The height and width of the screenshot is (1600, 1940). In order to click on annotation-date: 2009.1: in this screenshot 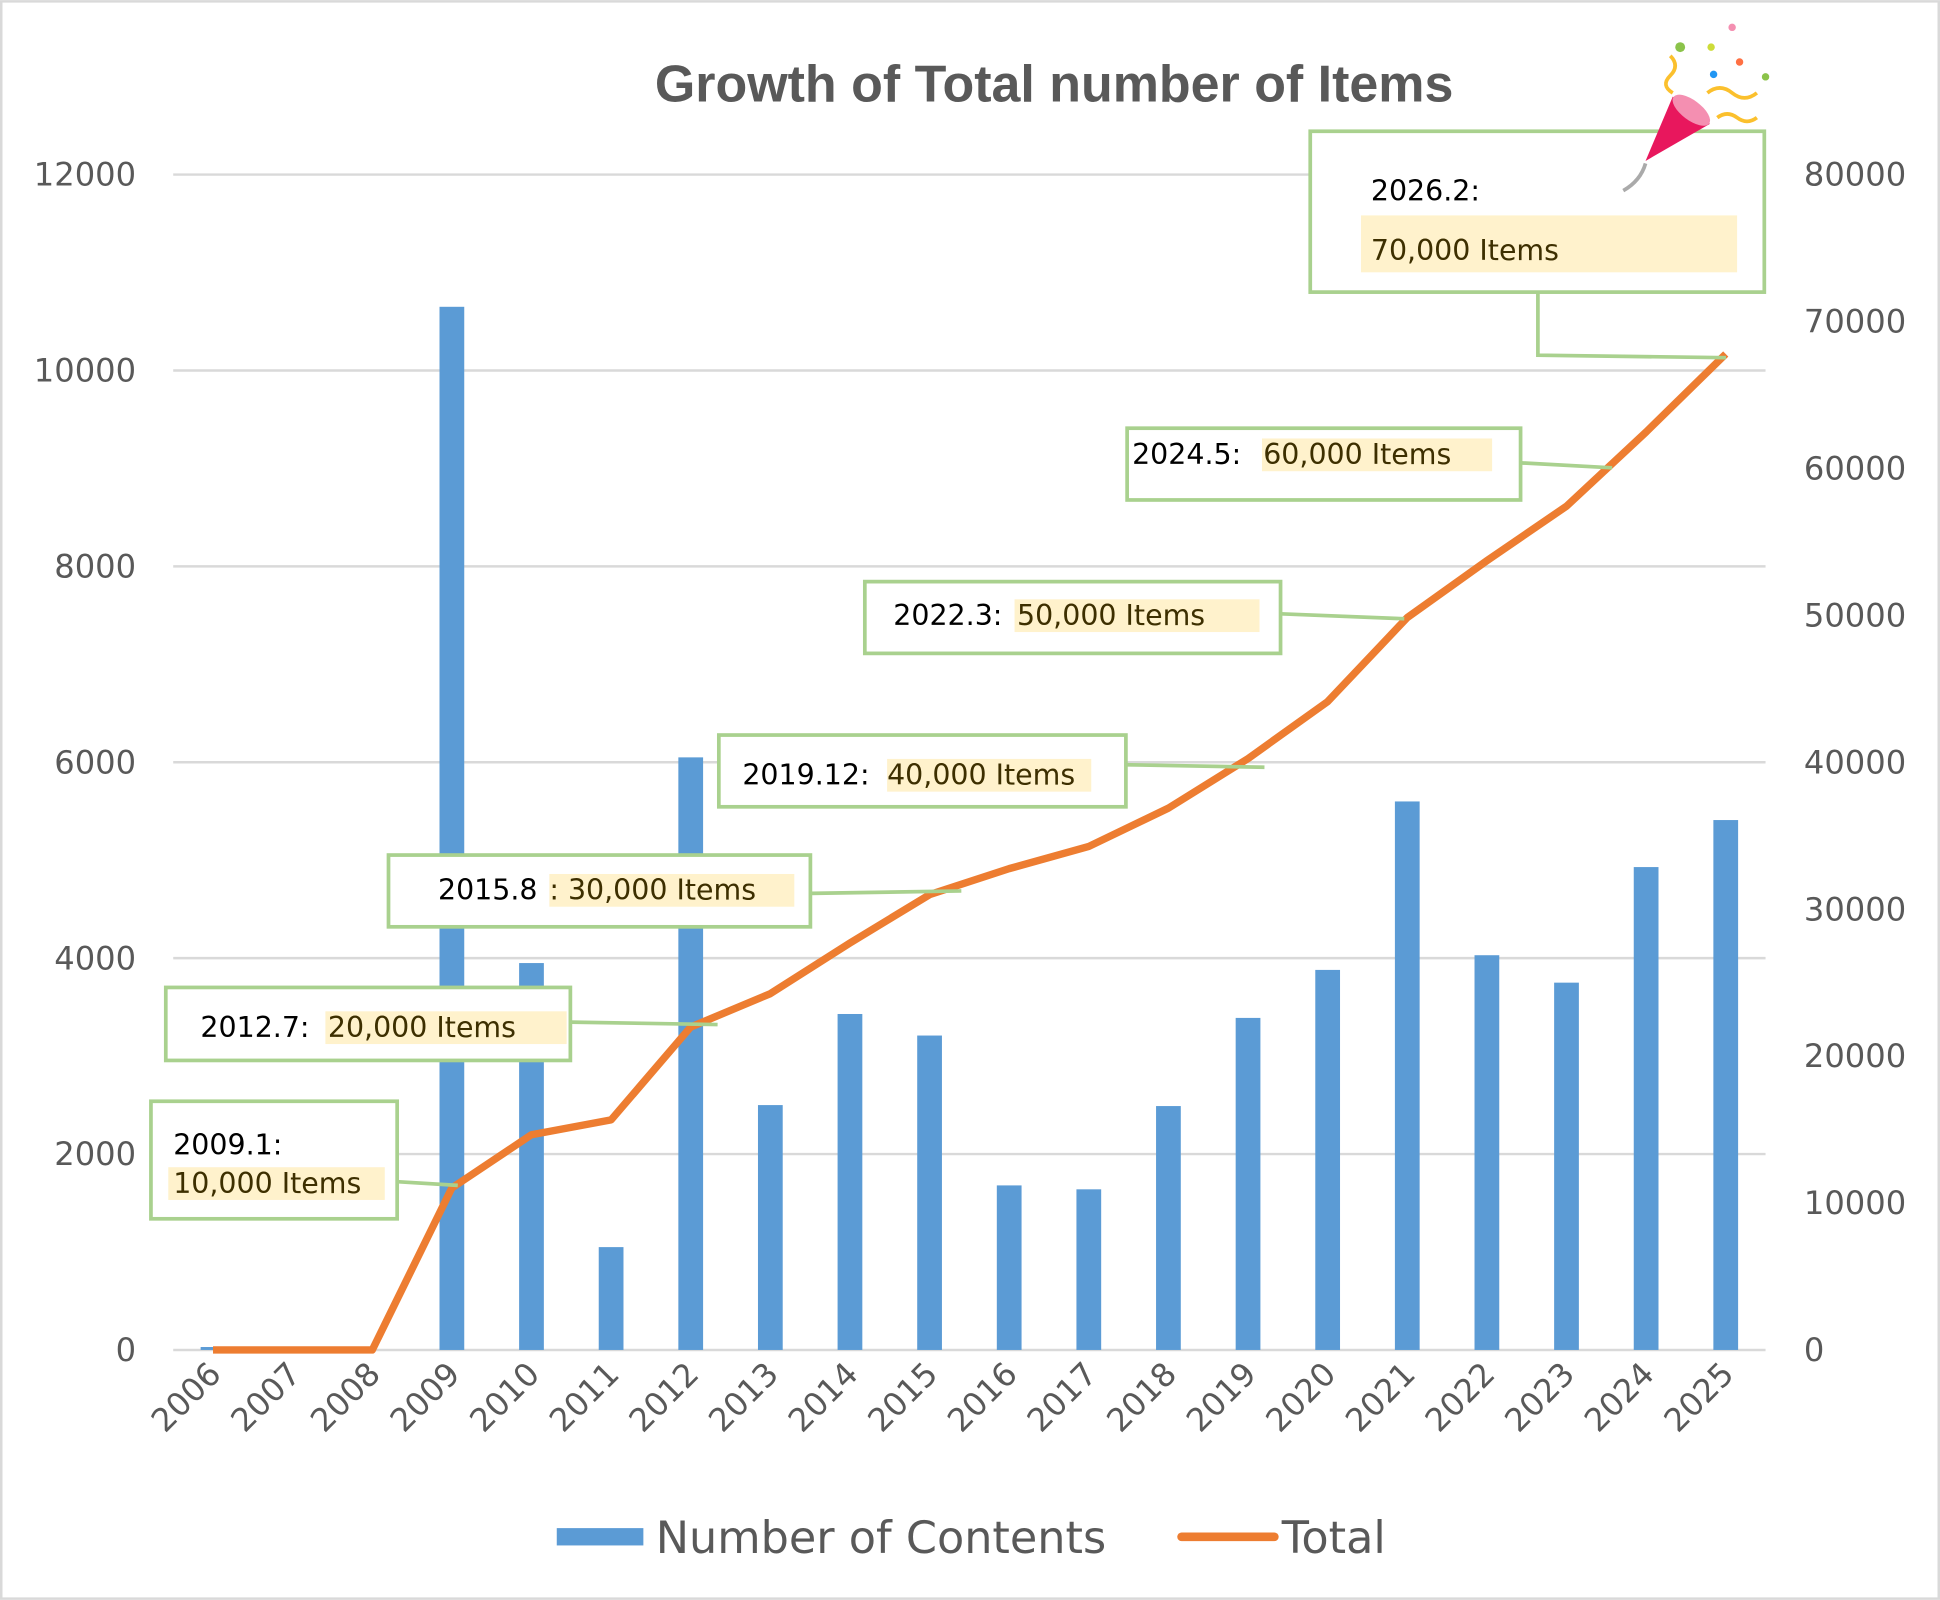, I will do `click(227, 1144)`.